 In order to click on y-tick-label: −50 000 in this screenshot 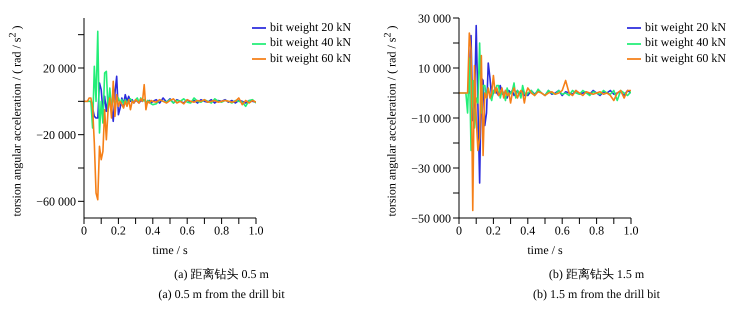, I will do `click(431, 218)`.